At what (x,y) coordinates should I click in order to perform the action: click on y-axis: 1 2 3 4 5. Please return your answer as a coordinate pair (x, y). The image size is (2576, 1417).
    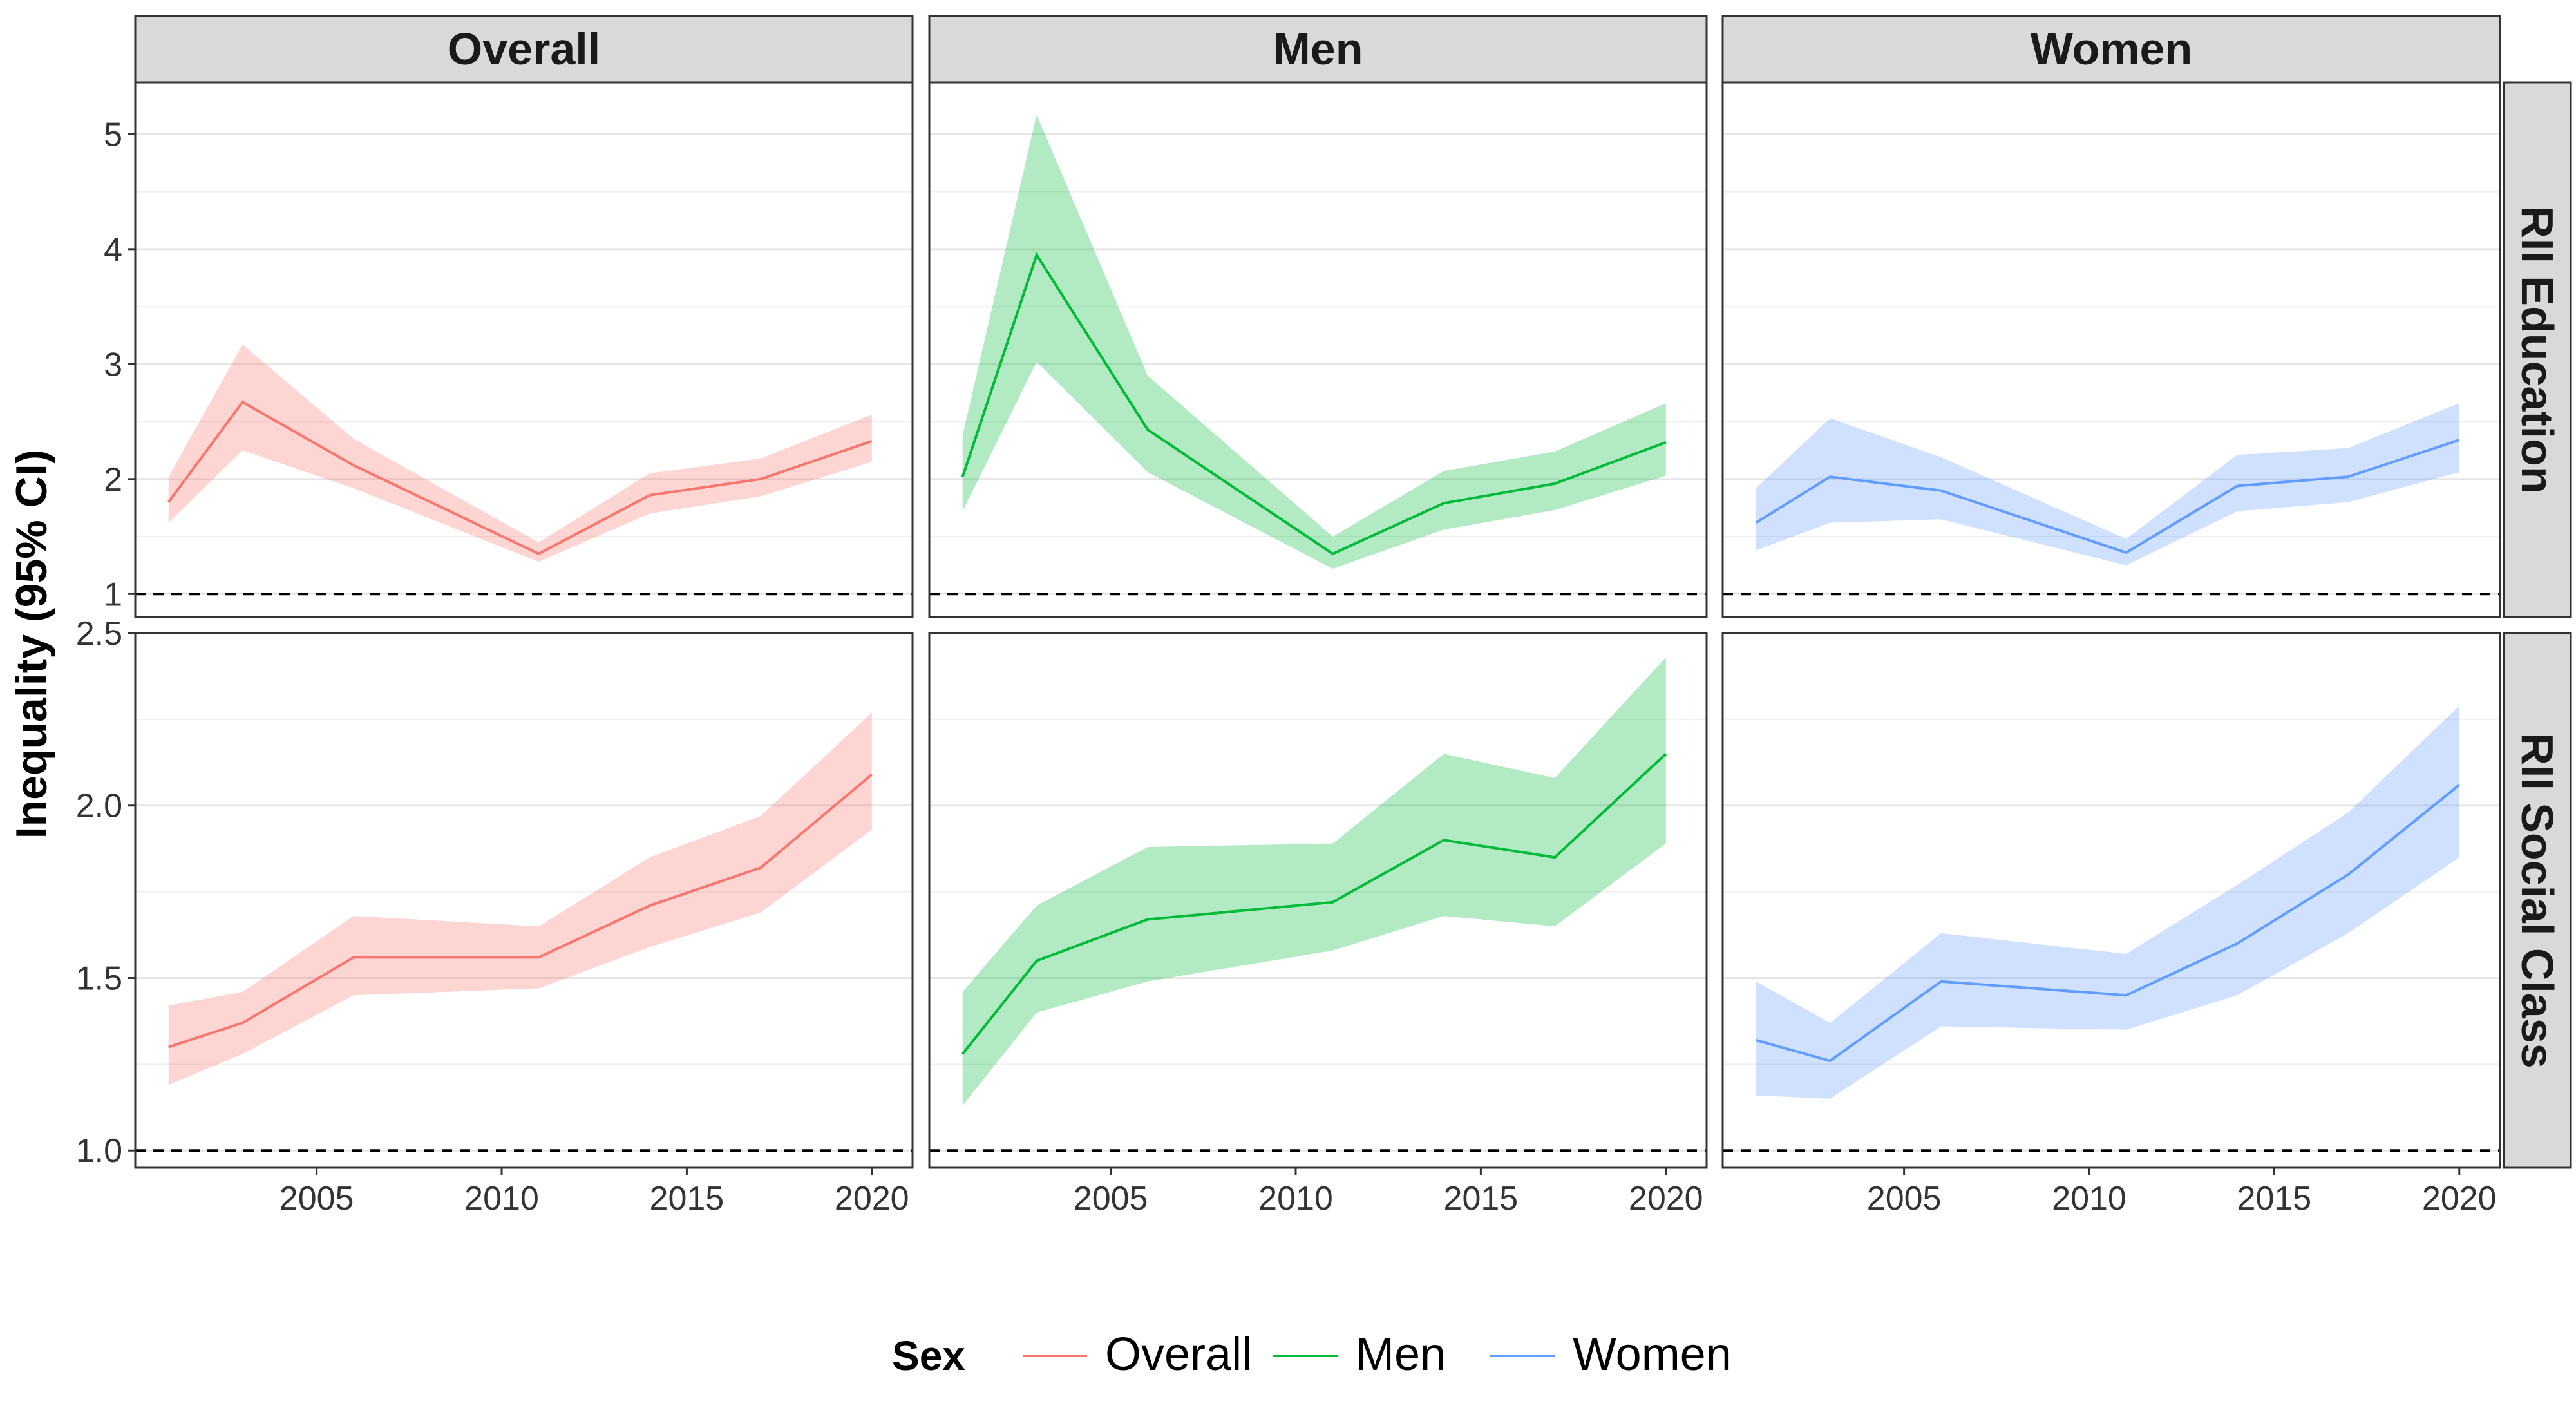
    Looking at the image, I should click on (120, 364).